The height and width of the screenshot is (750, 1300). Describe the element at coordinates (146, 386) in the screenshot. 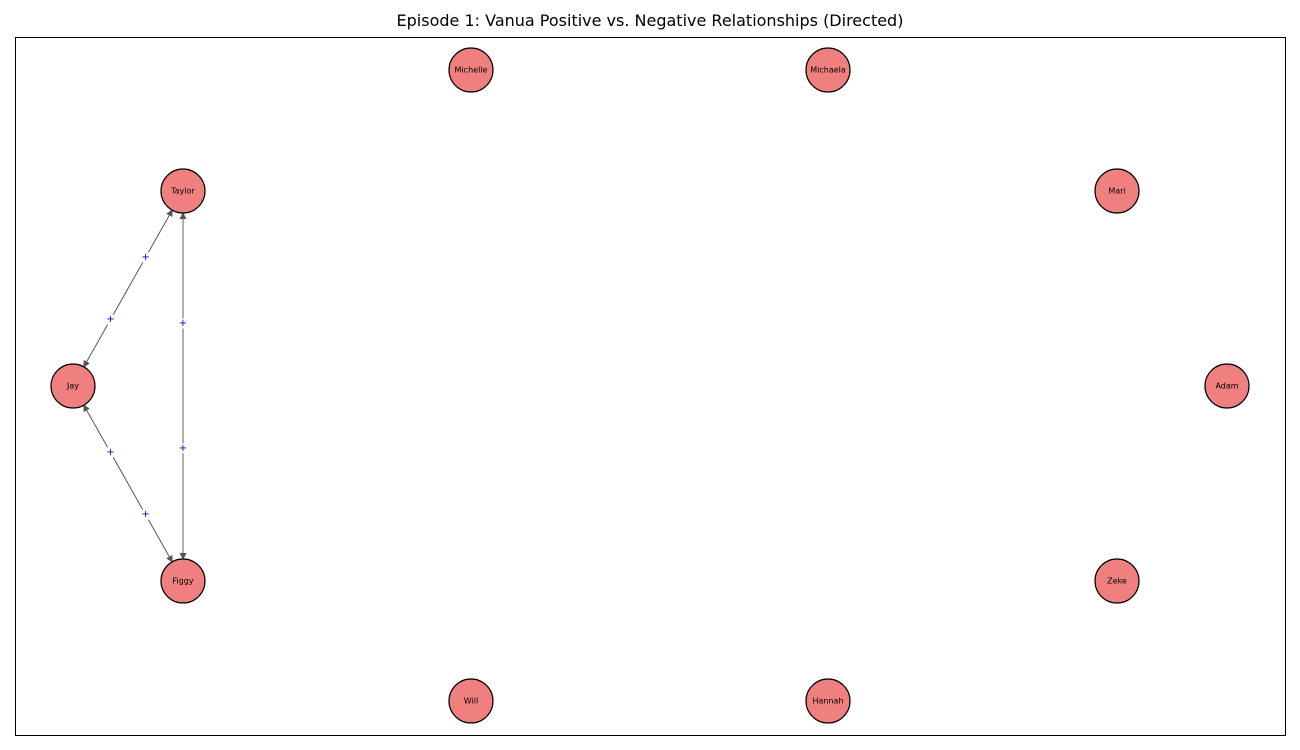

I see `edge-labels-layer: + + + + + +` at that location.